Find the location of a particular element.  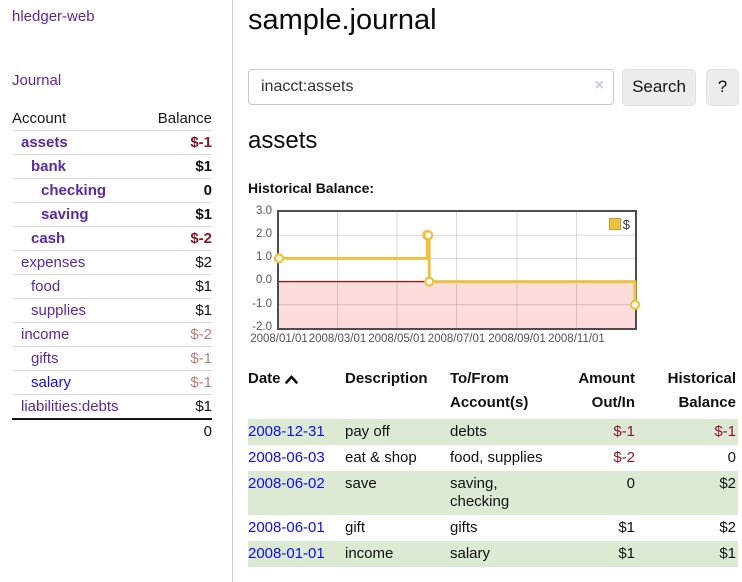

legend-label: $ is located at coordinates (626, 224).